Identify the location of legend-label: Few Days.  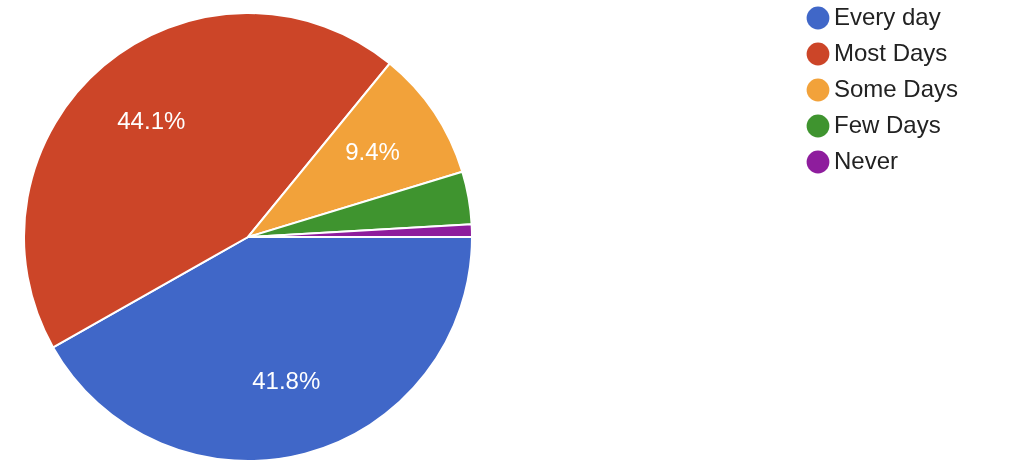
(887, 124).